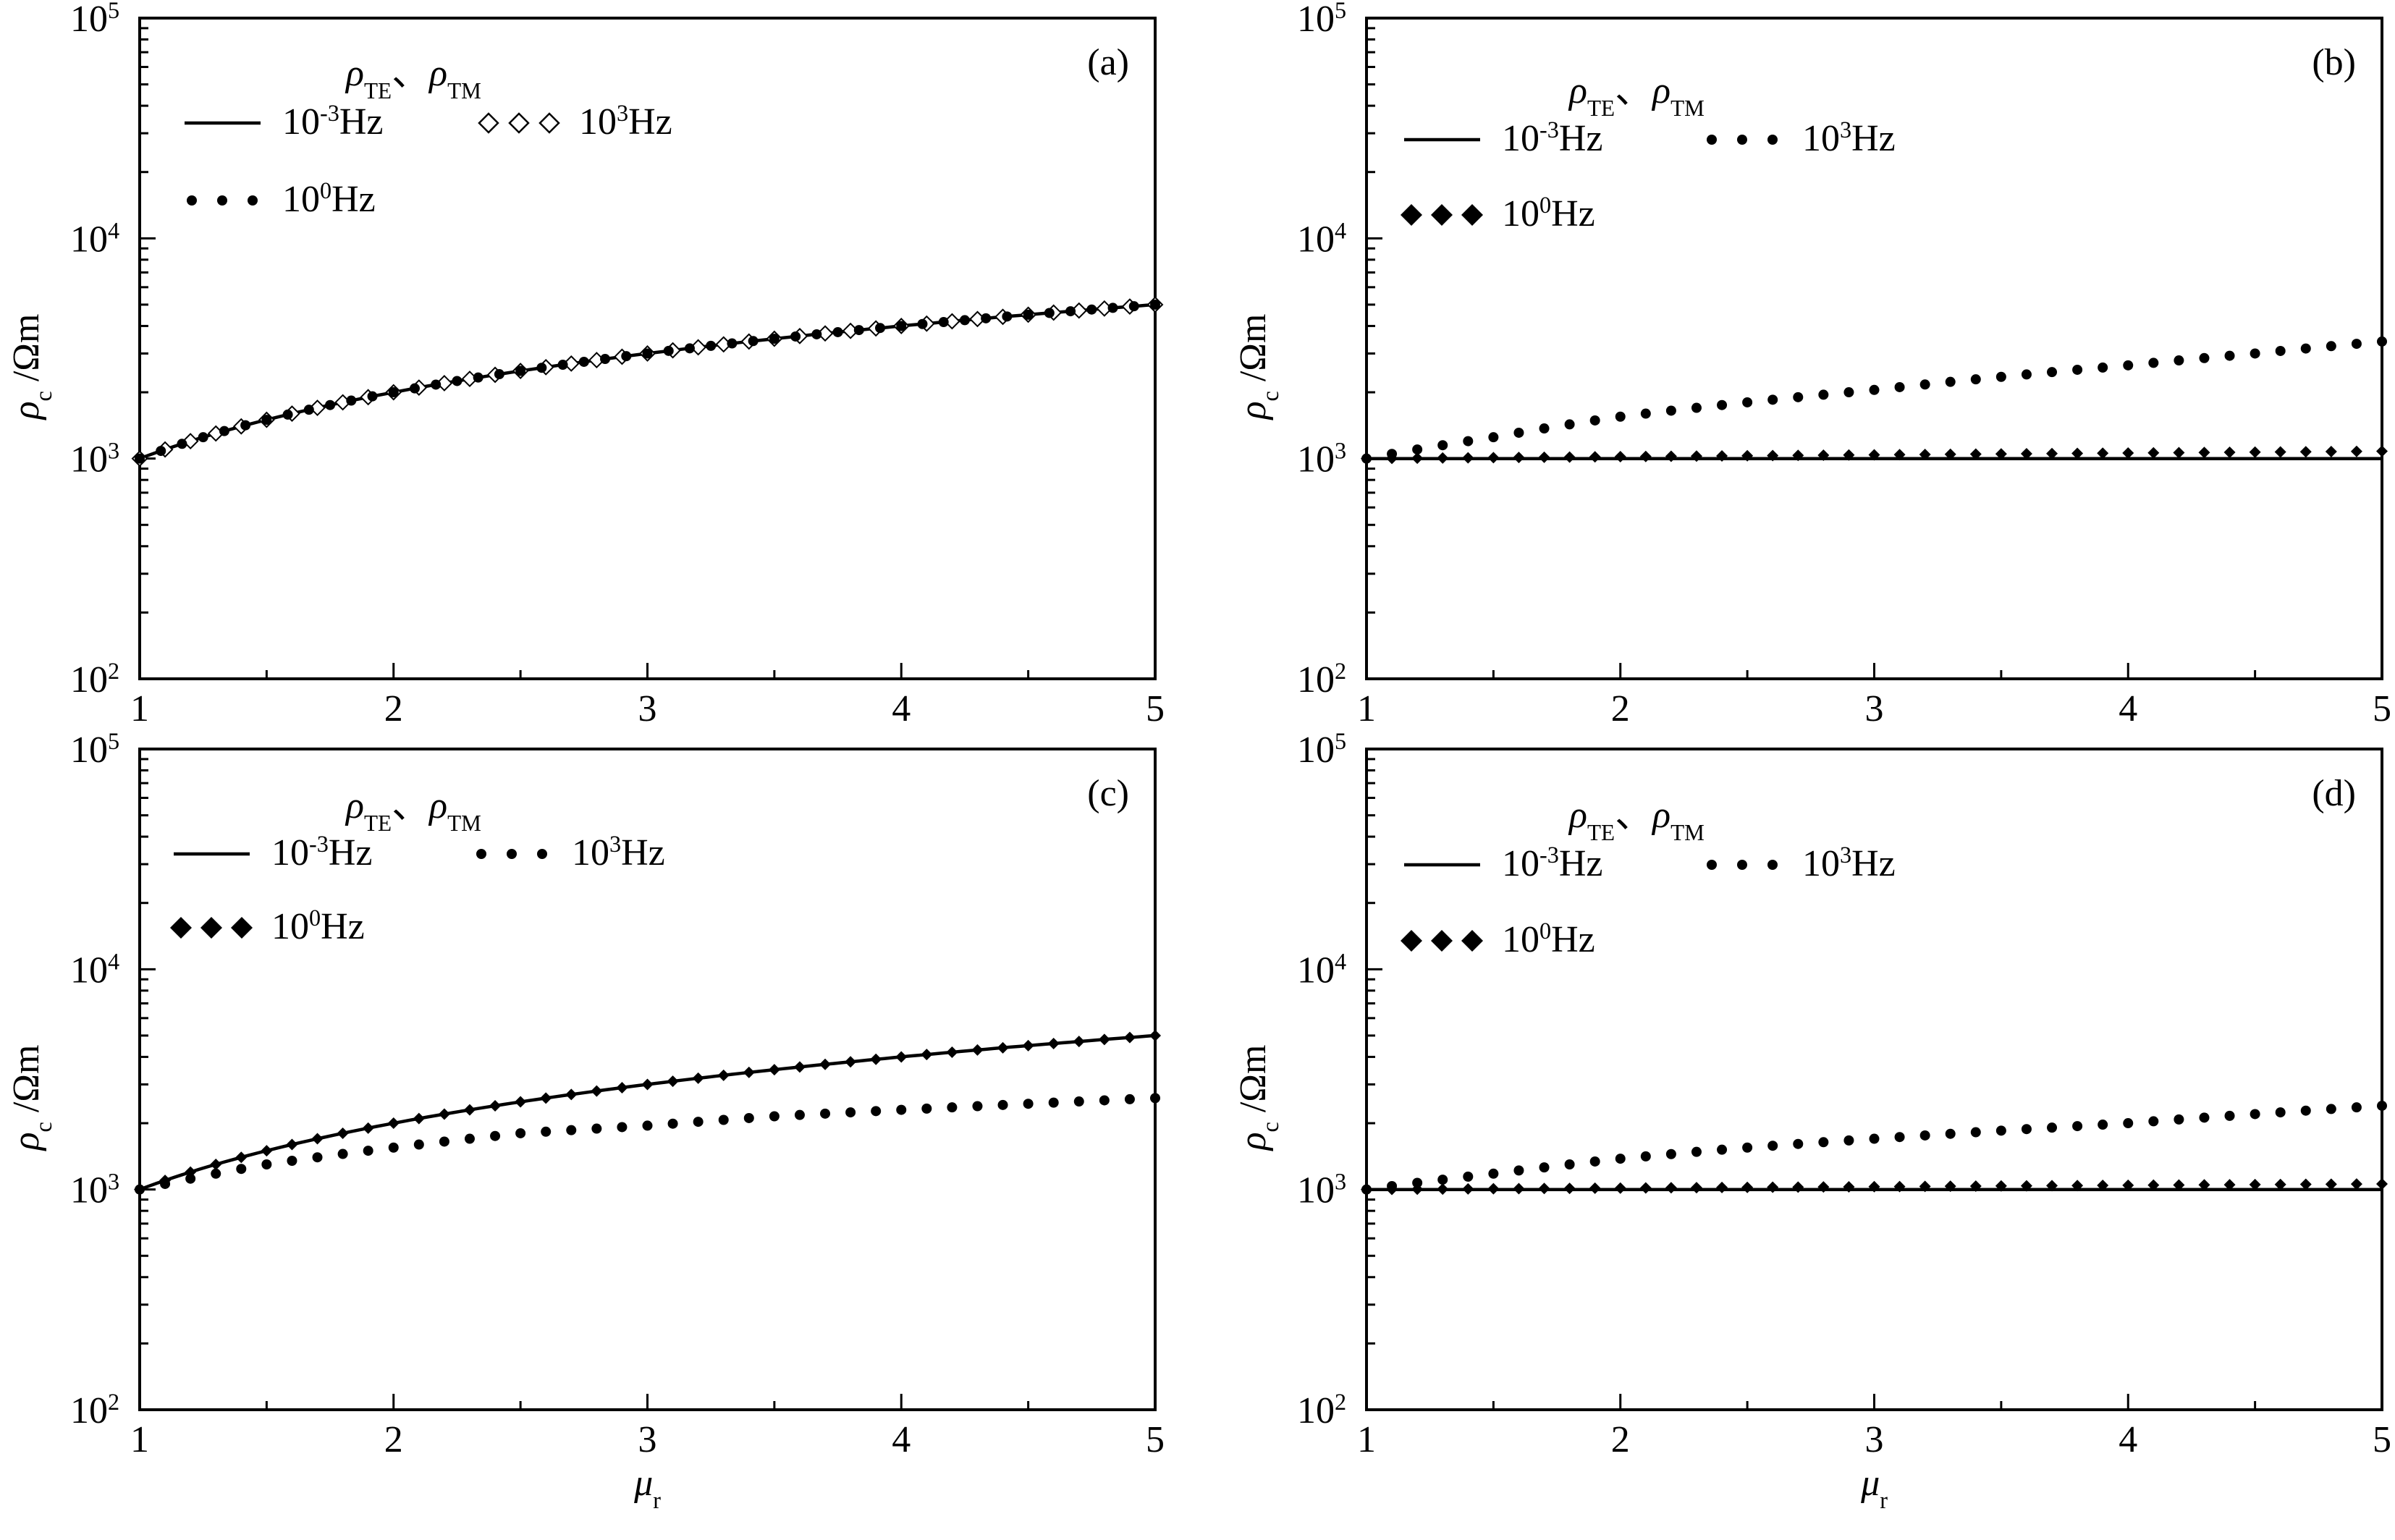  I want to click on legend-label: 10-3Hz, so click(333, 122).